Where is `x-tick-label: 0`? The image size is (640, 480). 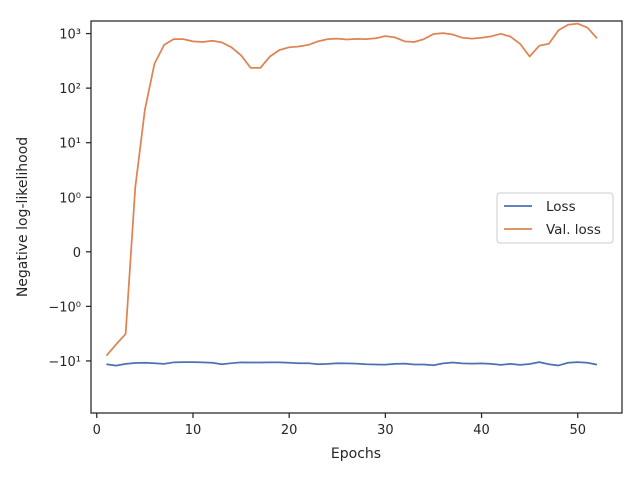
x-tick-label: 0 is located at coordinates (97, 430).